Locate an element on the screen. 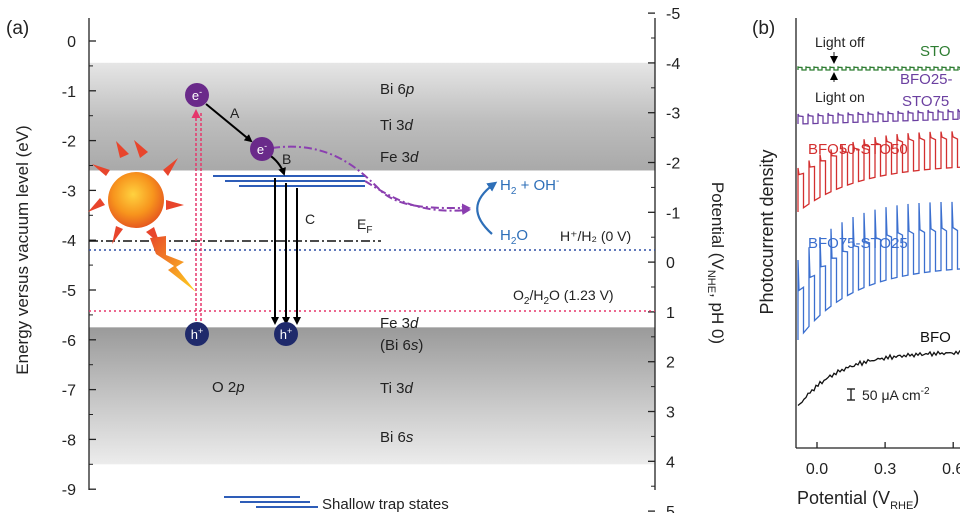 This screenshot has width=960, height=513. right-axis-ticks: -5 -4 -3 -2 -1 0 1 2 3 4 5 is located at coordinates (664, 259).